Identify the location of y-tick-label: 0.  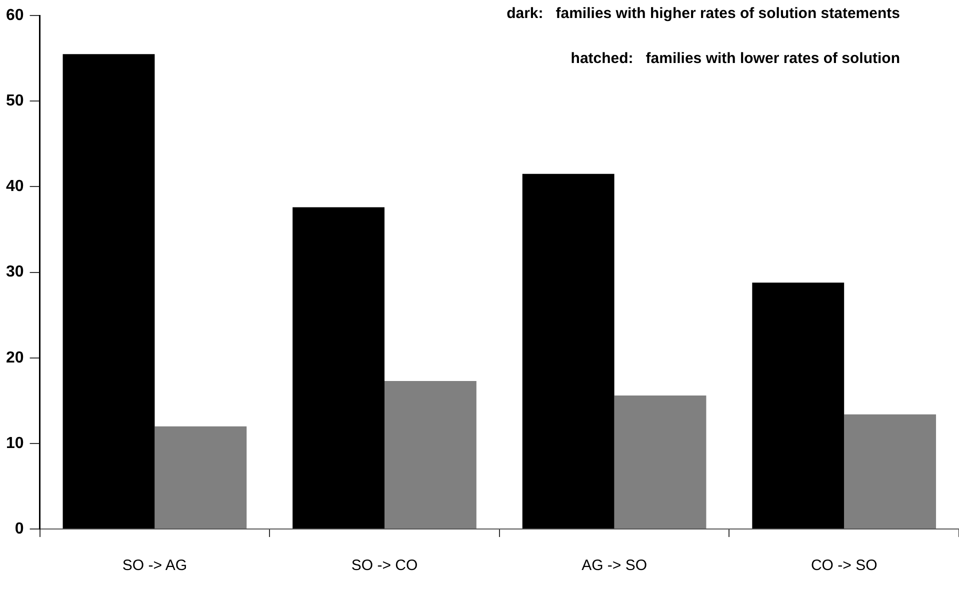
(19, 529).